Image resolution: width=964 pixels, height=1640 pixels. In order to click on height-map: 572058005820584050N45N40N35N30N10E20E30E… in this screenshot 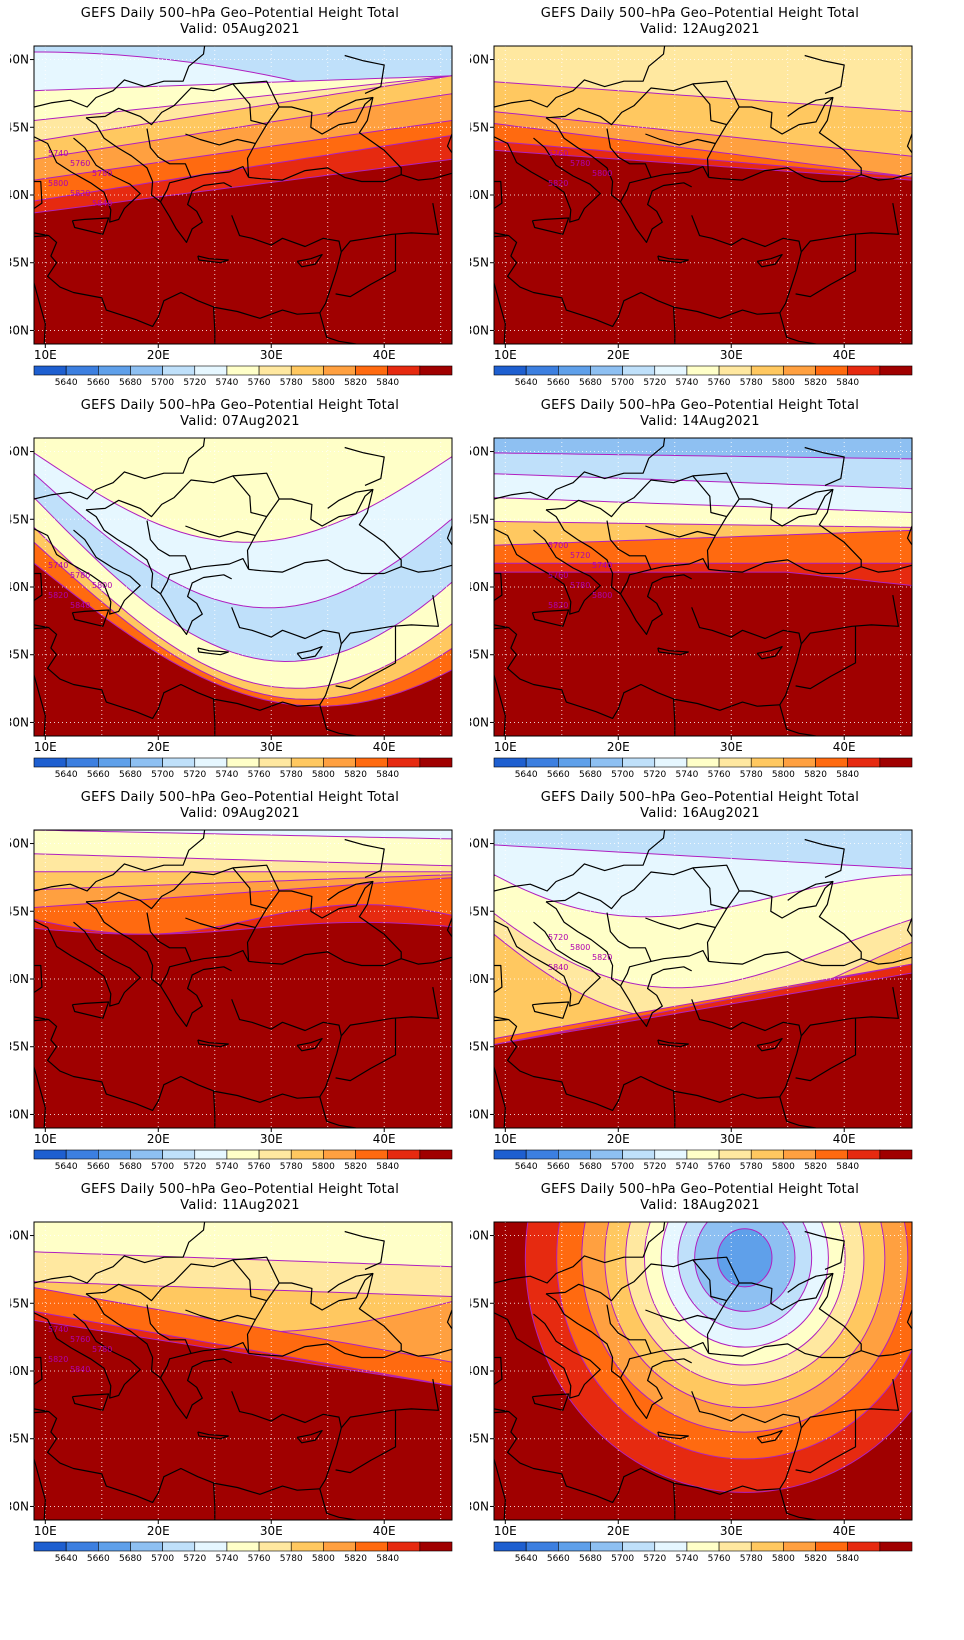, I will do `click(691, 1000)`.